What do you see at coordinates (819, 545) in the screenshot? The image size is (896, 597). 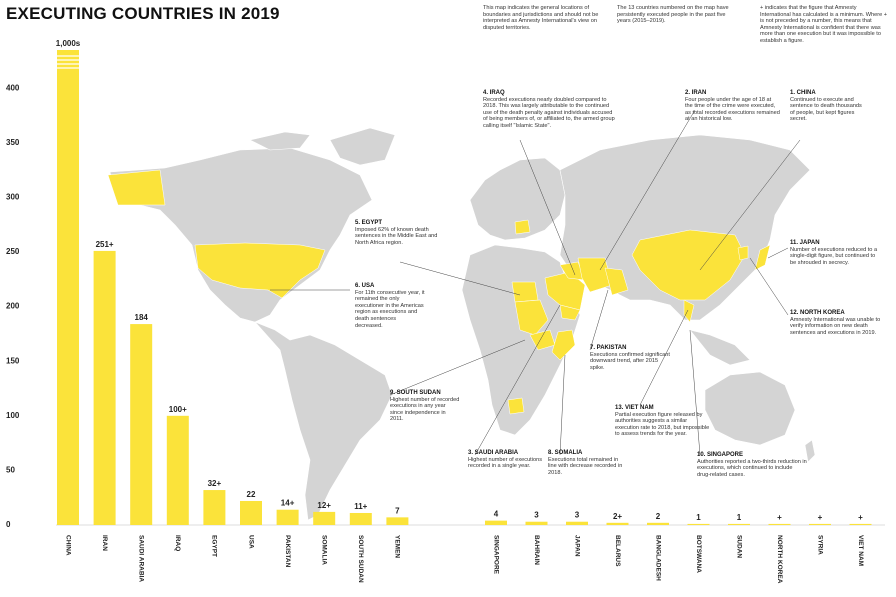 I see `x-tick-label: SYRIA` at bounding box center [819, 545].